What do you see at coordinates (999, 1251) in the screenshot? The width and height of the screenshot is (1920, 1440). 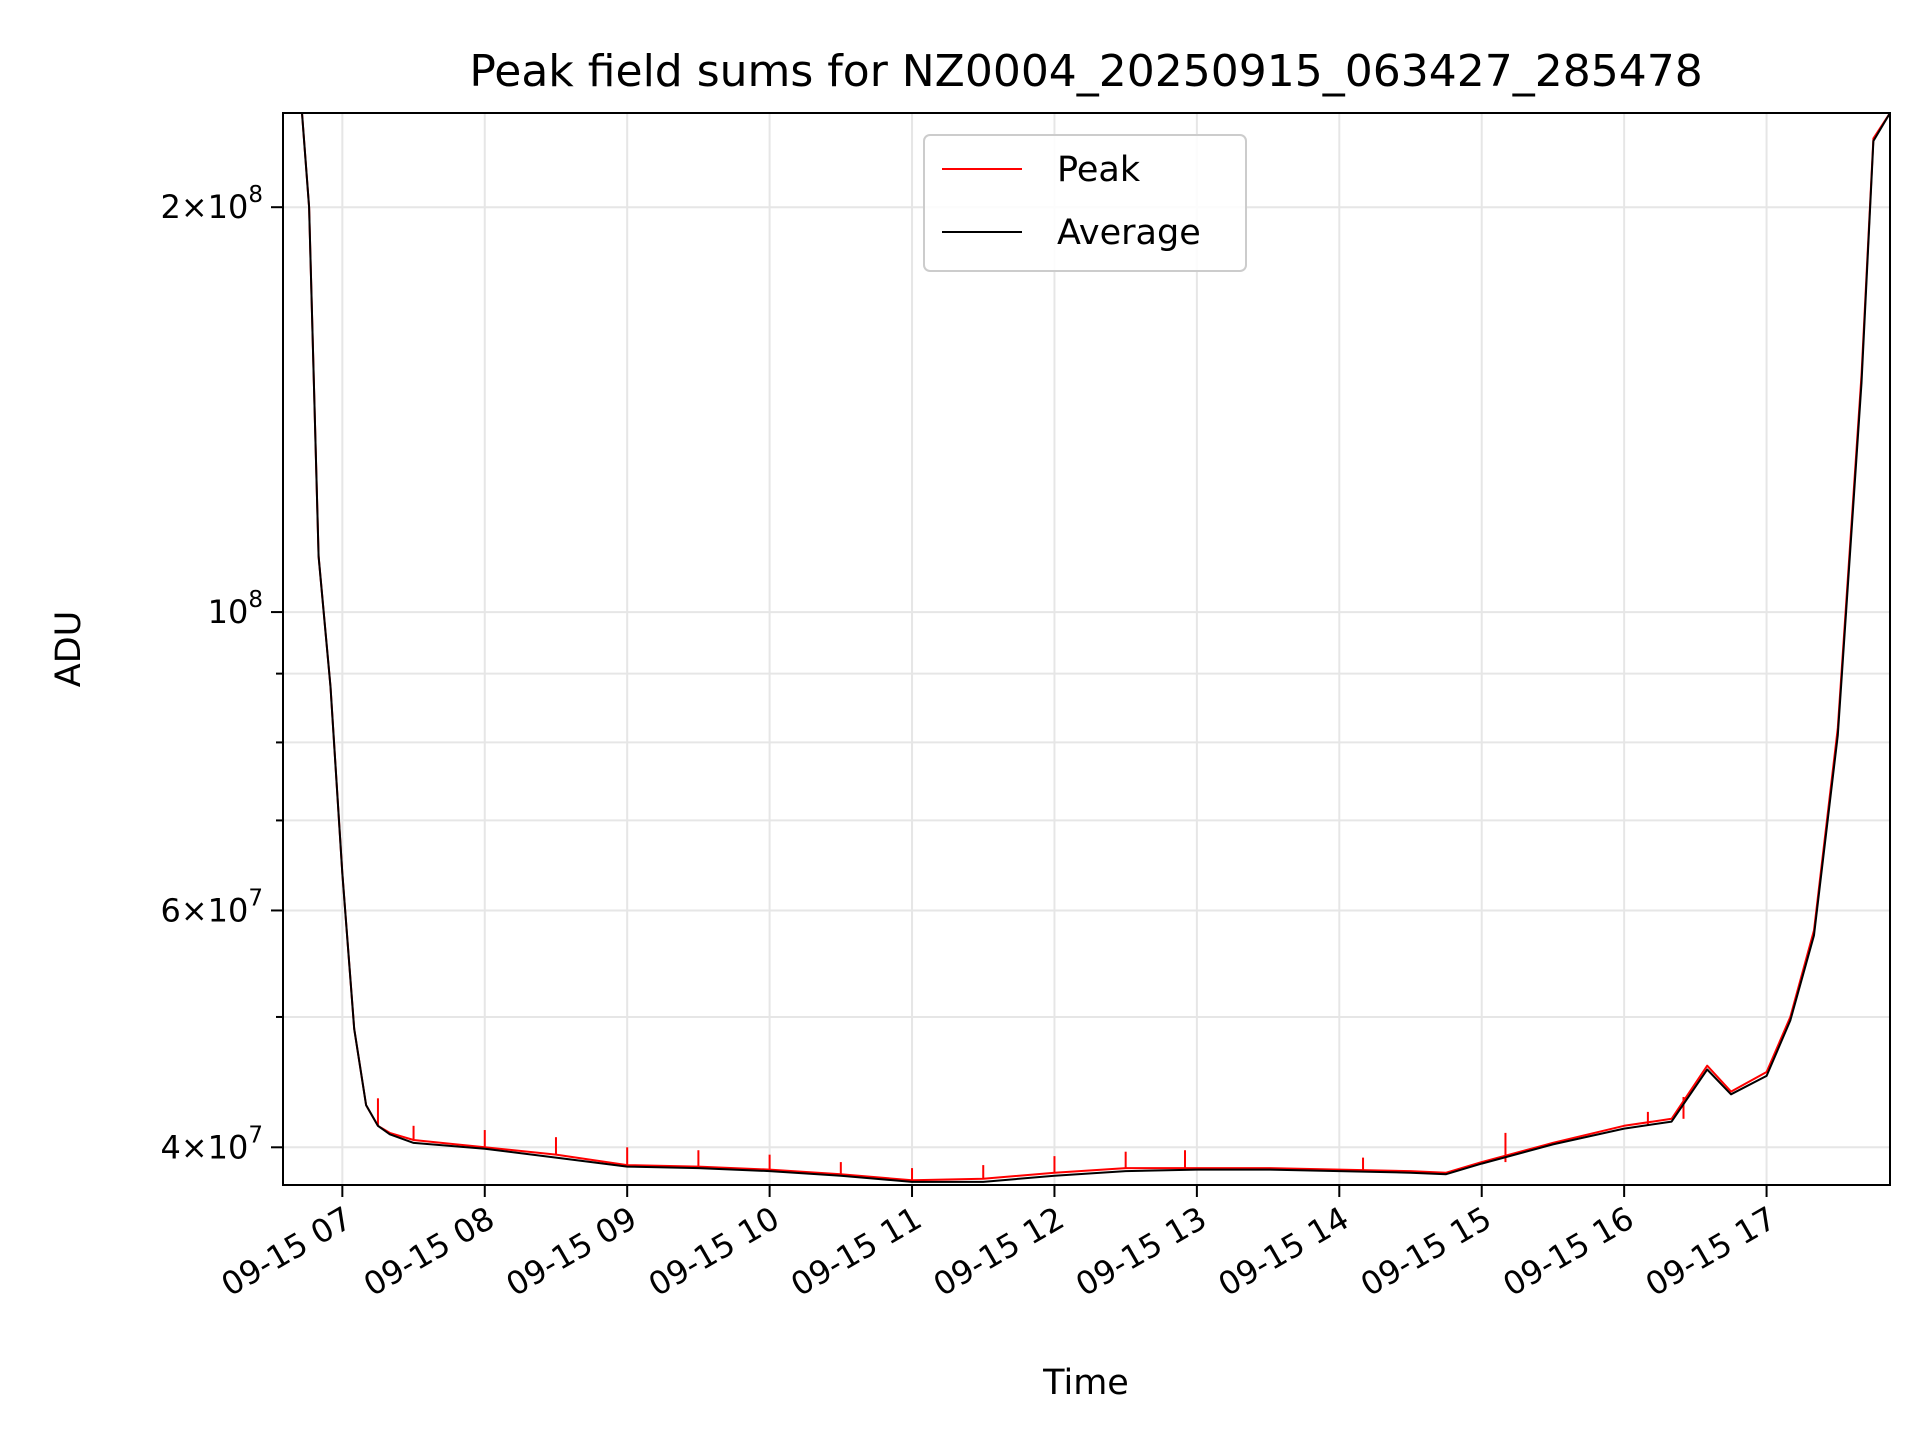 I see `x-tick-label-5: 09-15 12` at bounding box center [999, 1251].